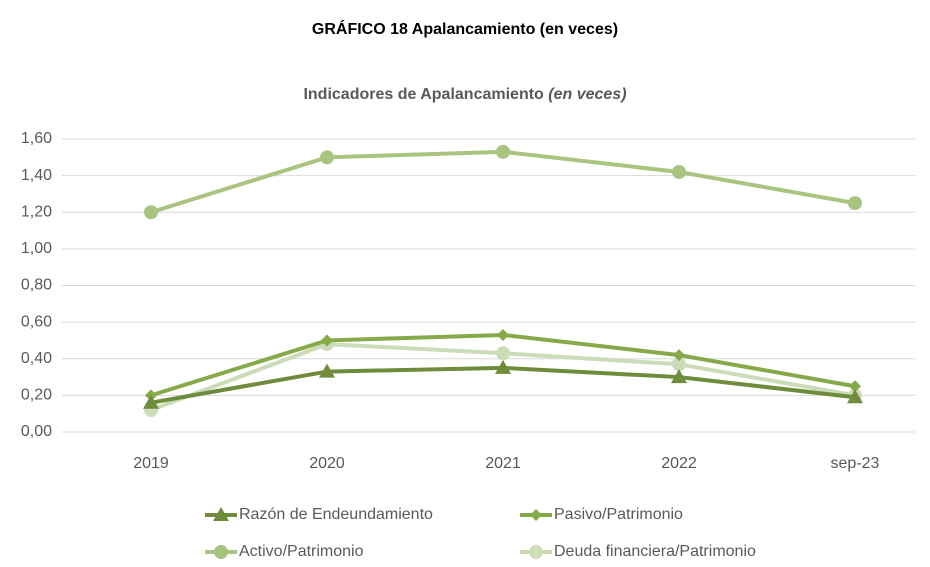  Describe the element at coordinates (36, 138) in the screenshot. I see `y-tick-label: 1,60` at that location.